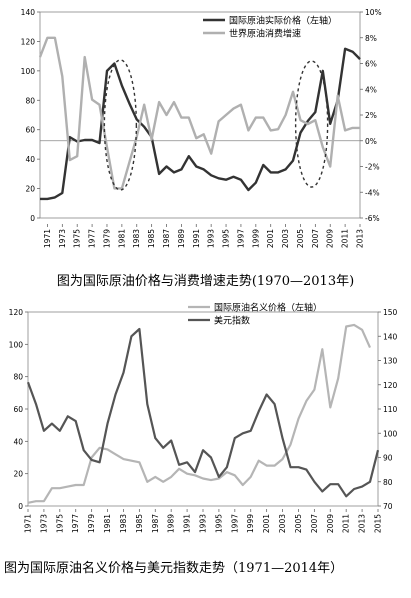  What do you see at coordinates (265, 34) in the screenshot?
I see `legend-label-2: 世界原油消费增速` at bounding box center [265, 34].